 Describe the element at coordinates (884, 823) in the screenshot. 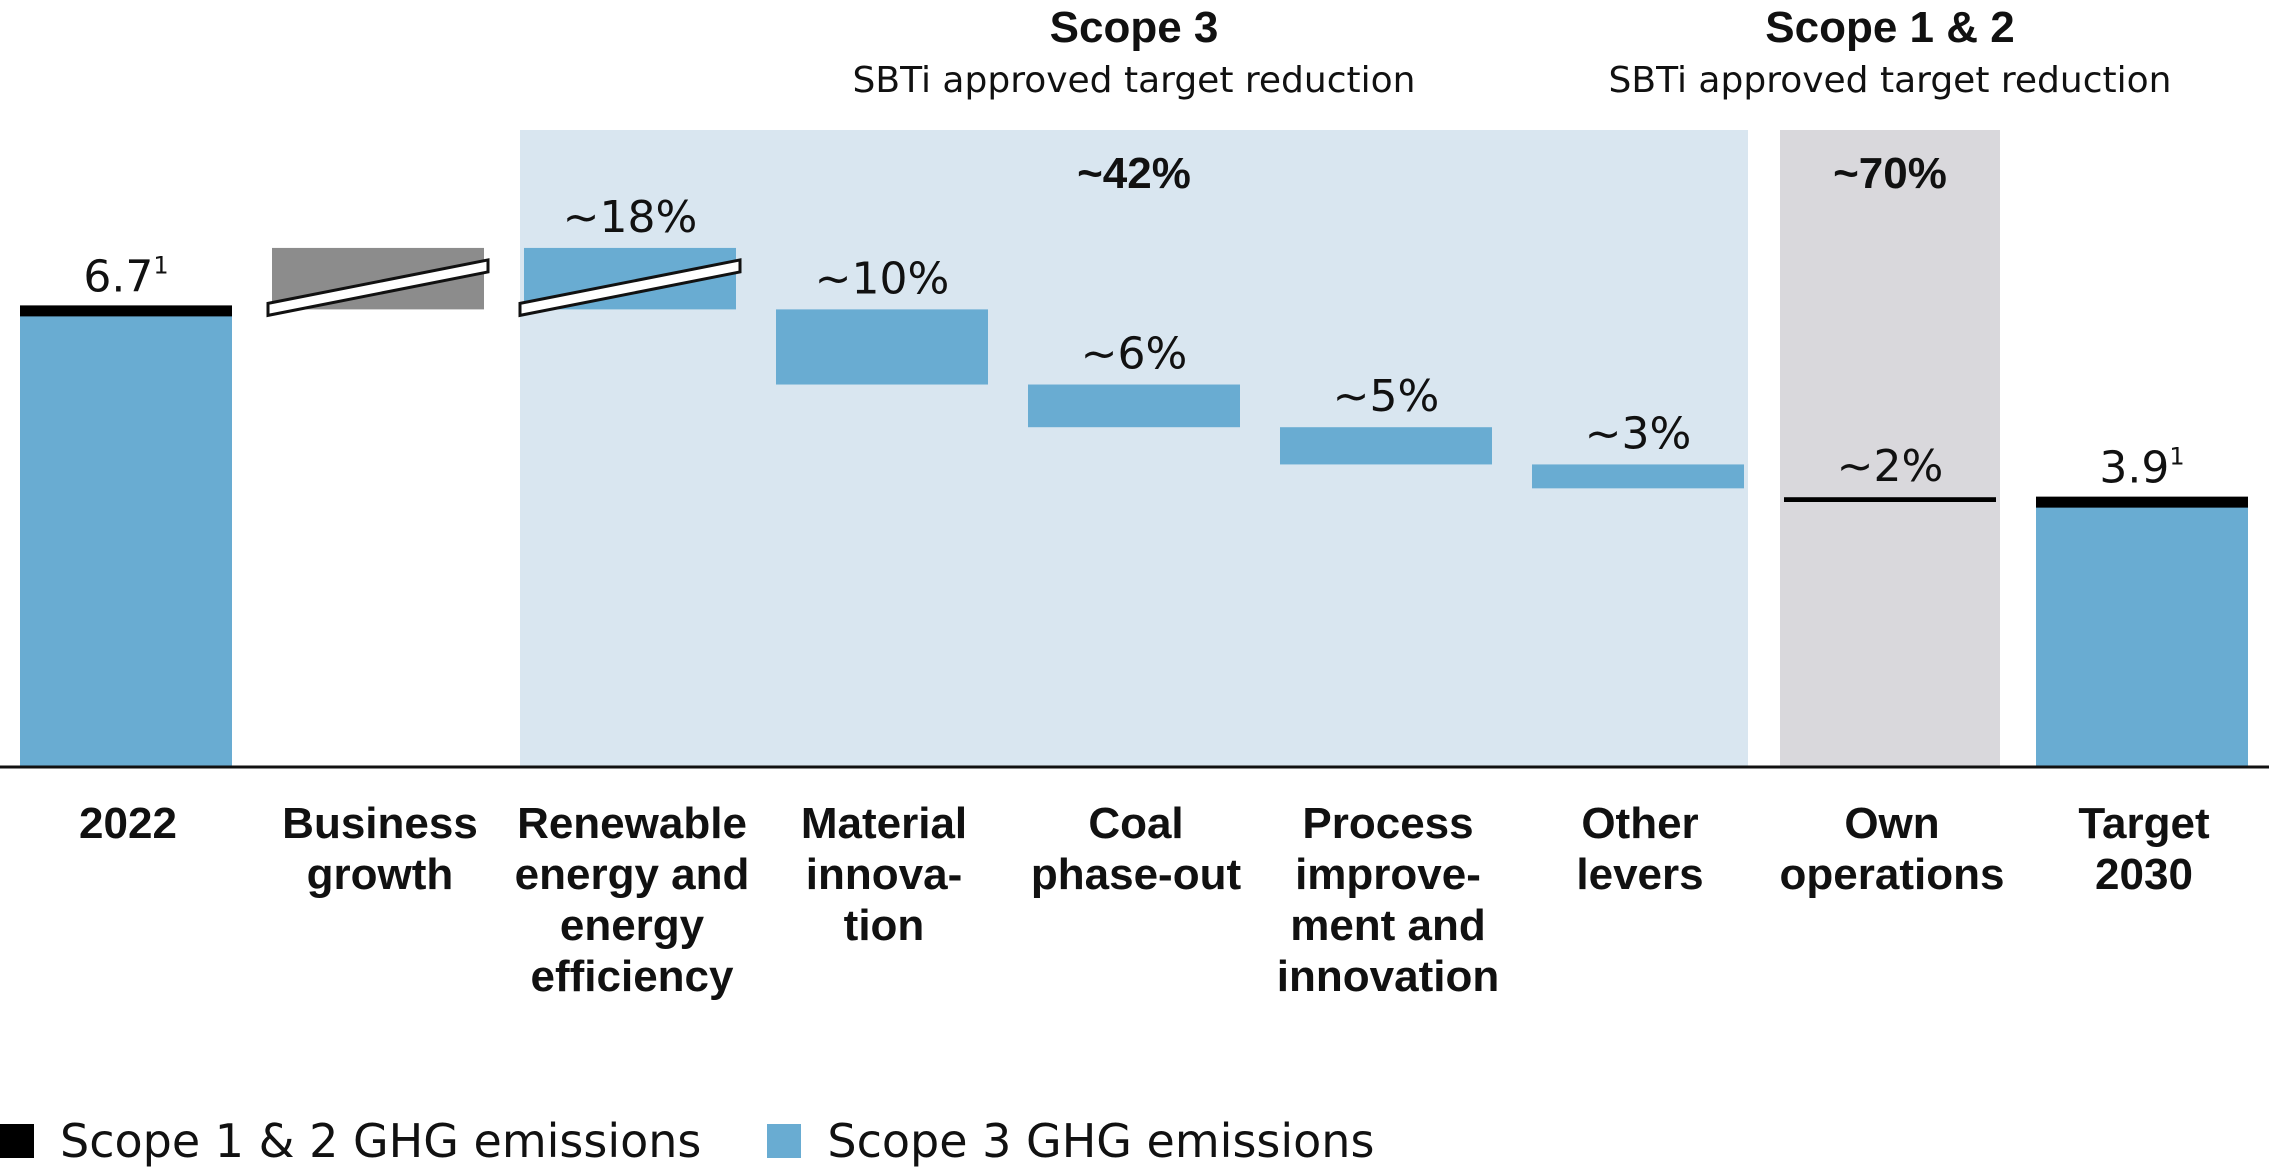

I see `category-label-3-0: Material` at that location.